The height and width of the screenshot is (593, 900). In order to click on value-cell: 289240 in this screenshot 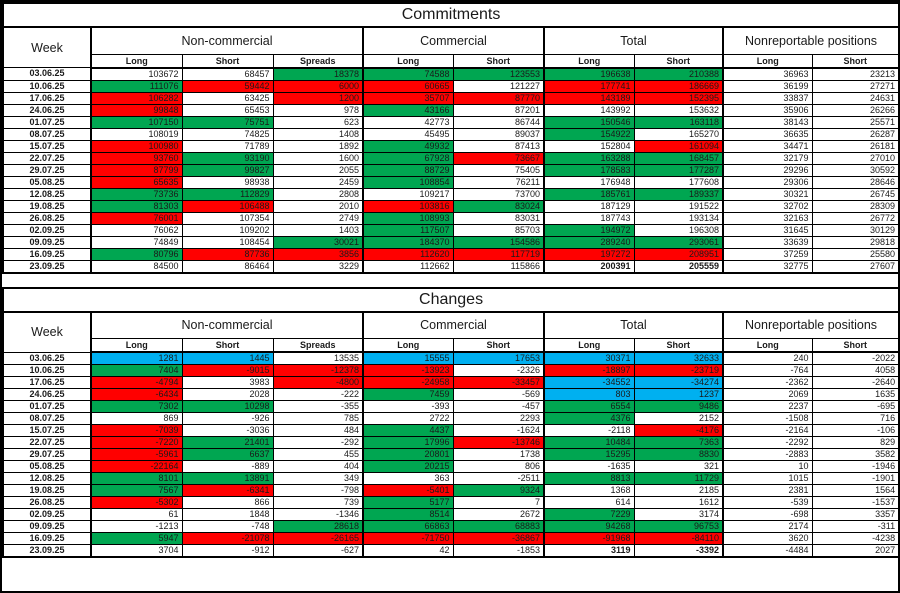, I will do `click(589, 242)`.